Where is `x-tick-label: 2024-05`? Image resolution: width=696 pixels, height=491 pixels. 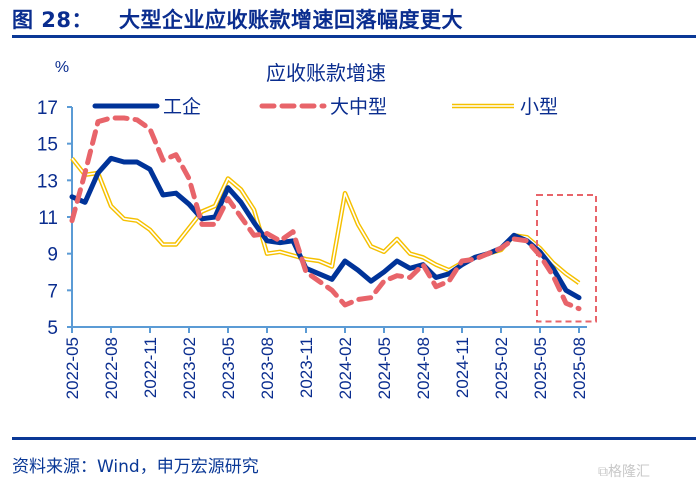 x-tick-label: 2024-05 is located at coordinates (384, 368).